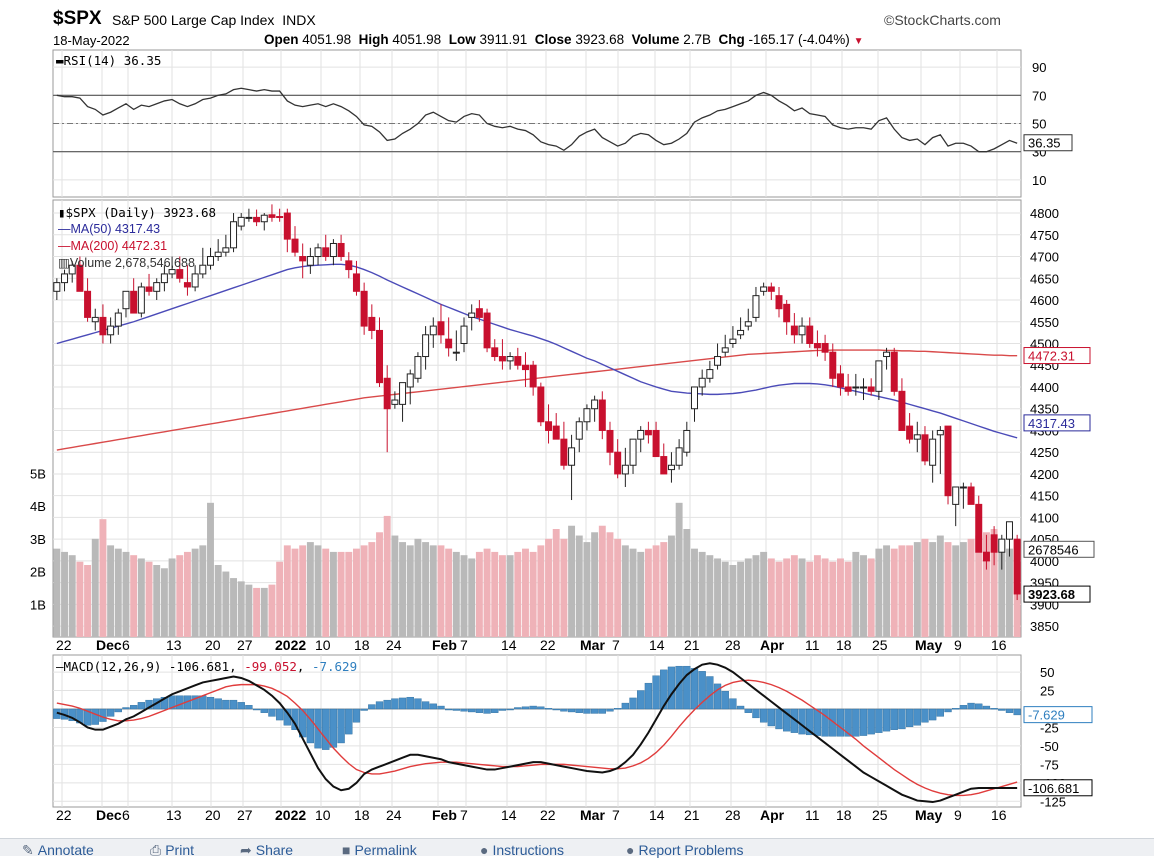  Describe the element at coordinates (592, 815) in the screenshot. I see `x-tick-label: Mar` at that location.